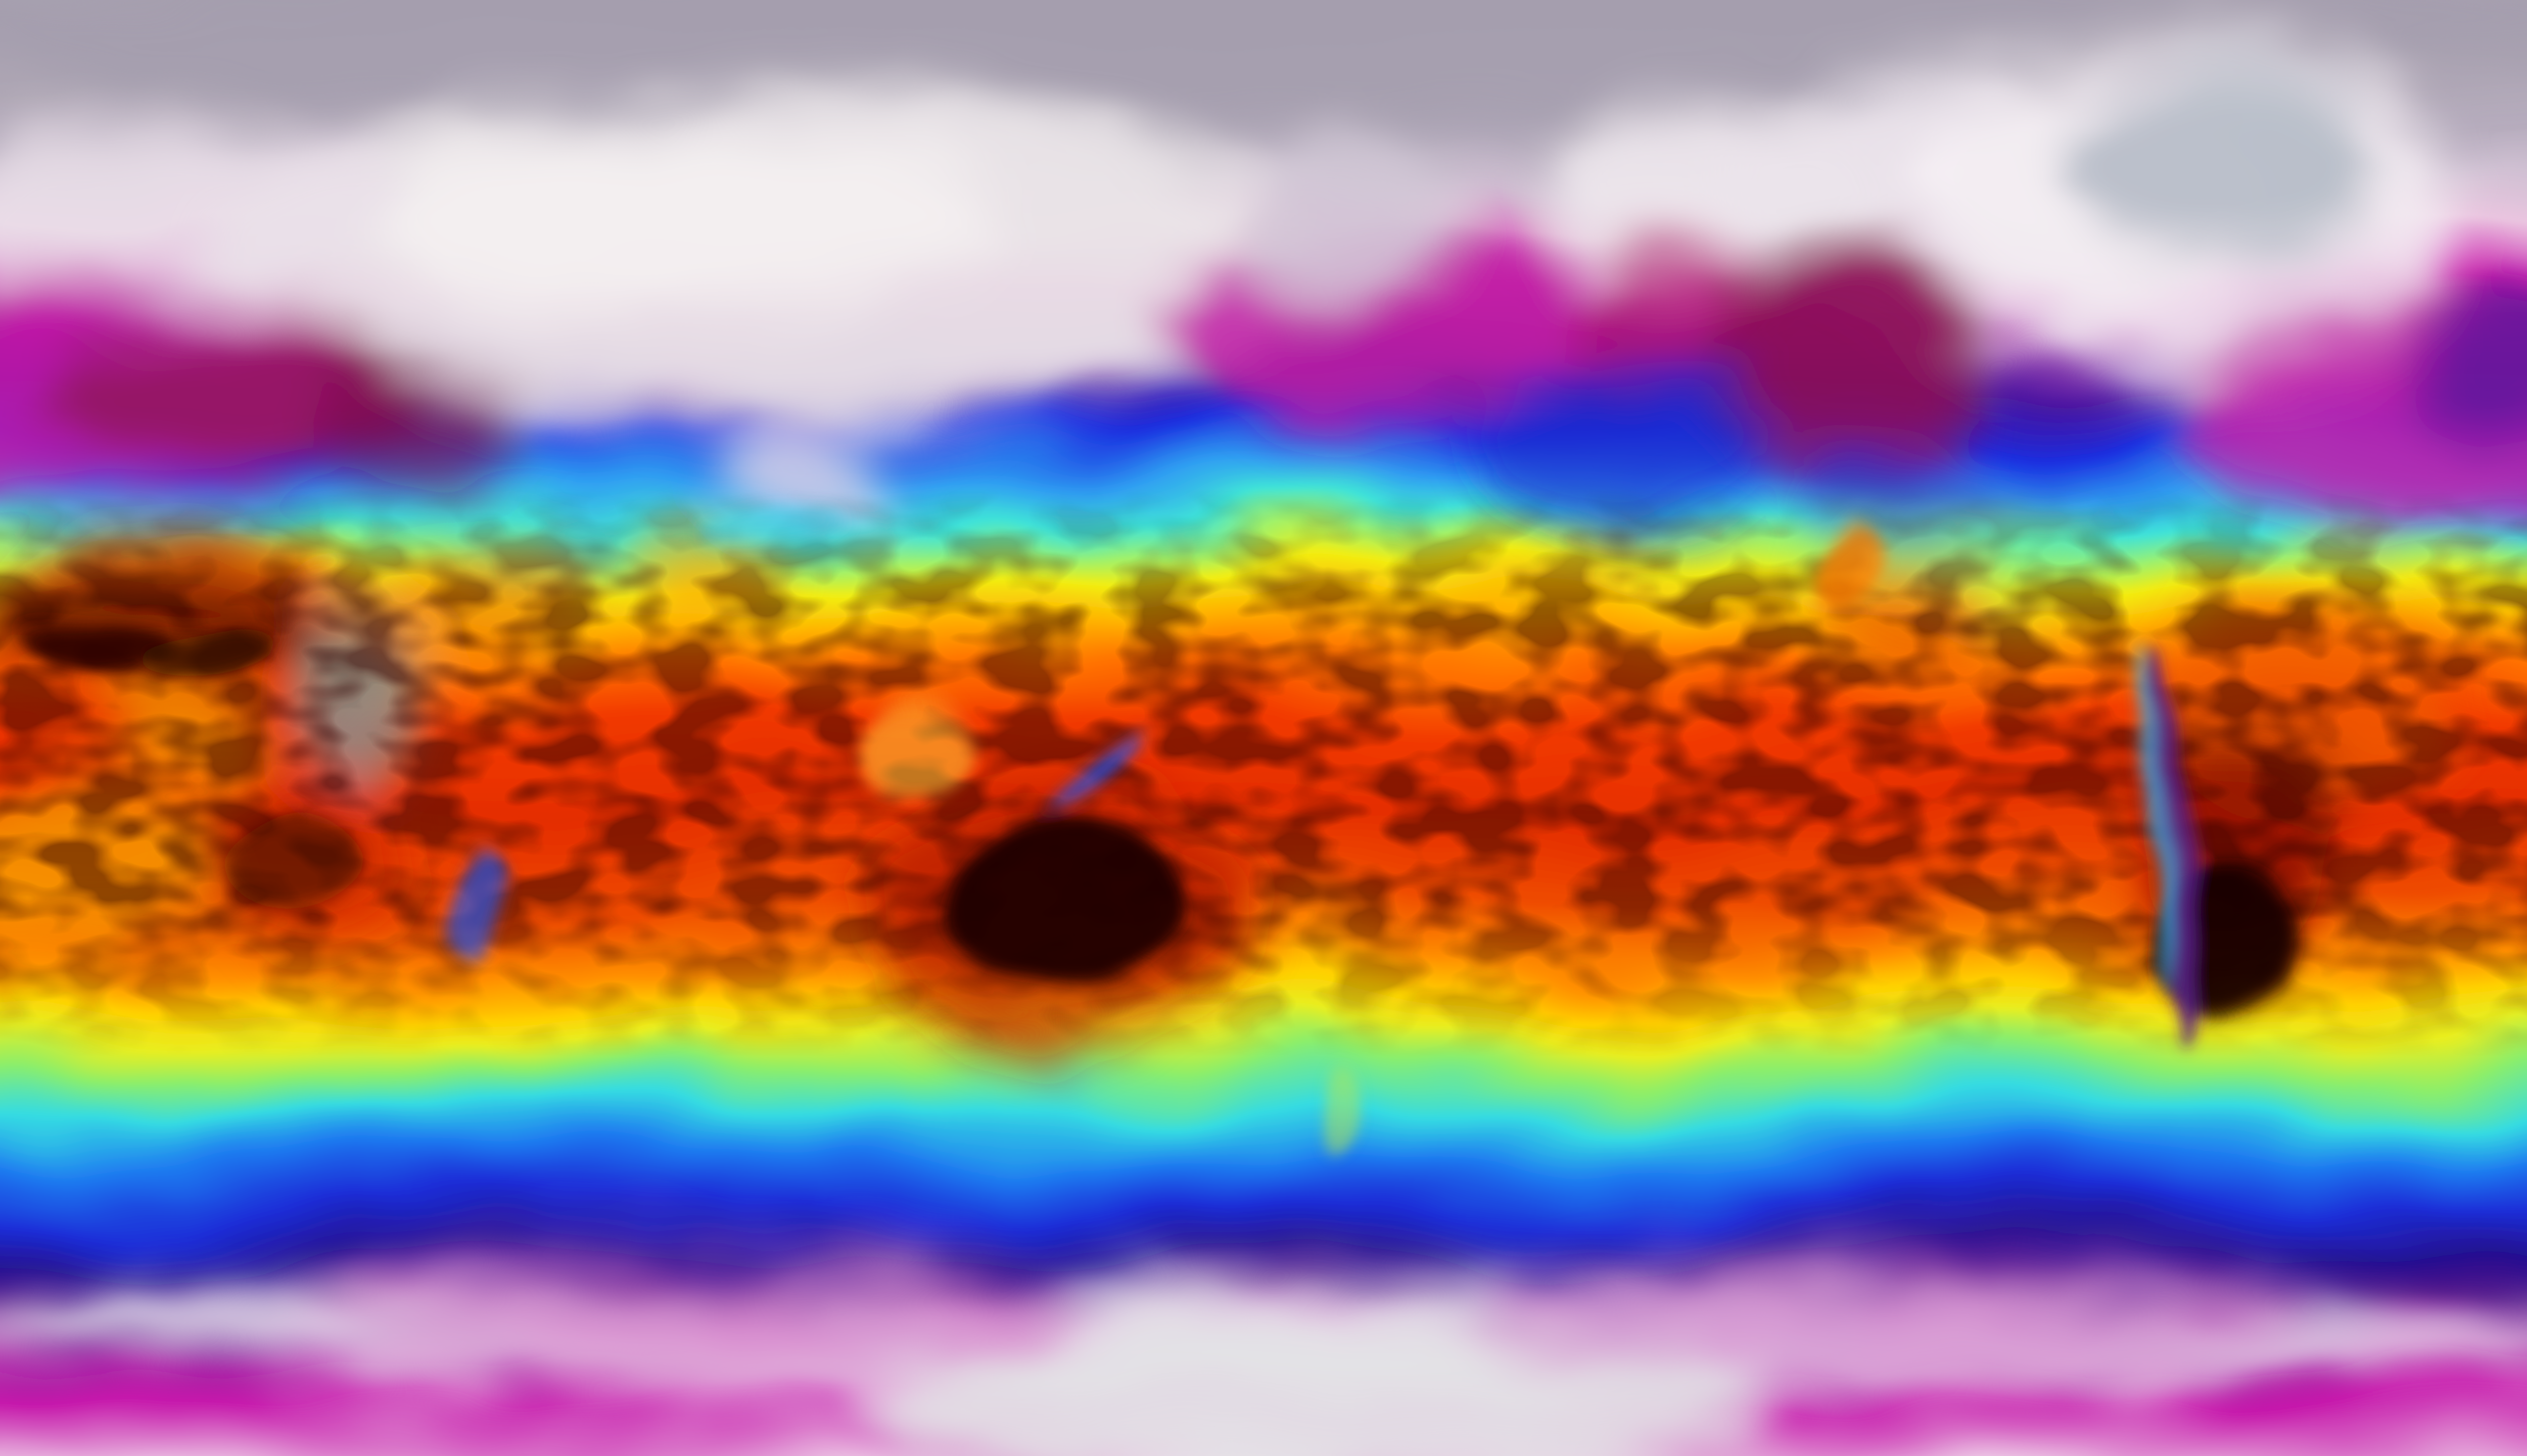 Image resolution: width=2527 pixels, height=1456 pixels. I want to click on feature-southern-africa-dark-spot, so click(289, 868).